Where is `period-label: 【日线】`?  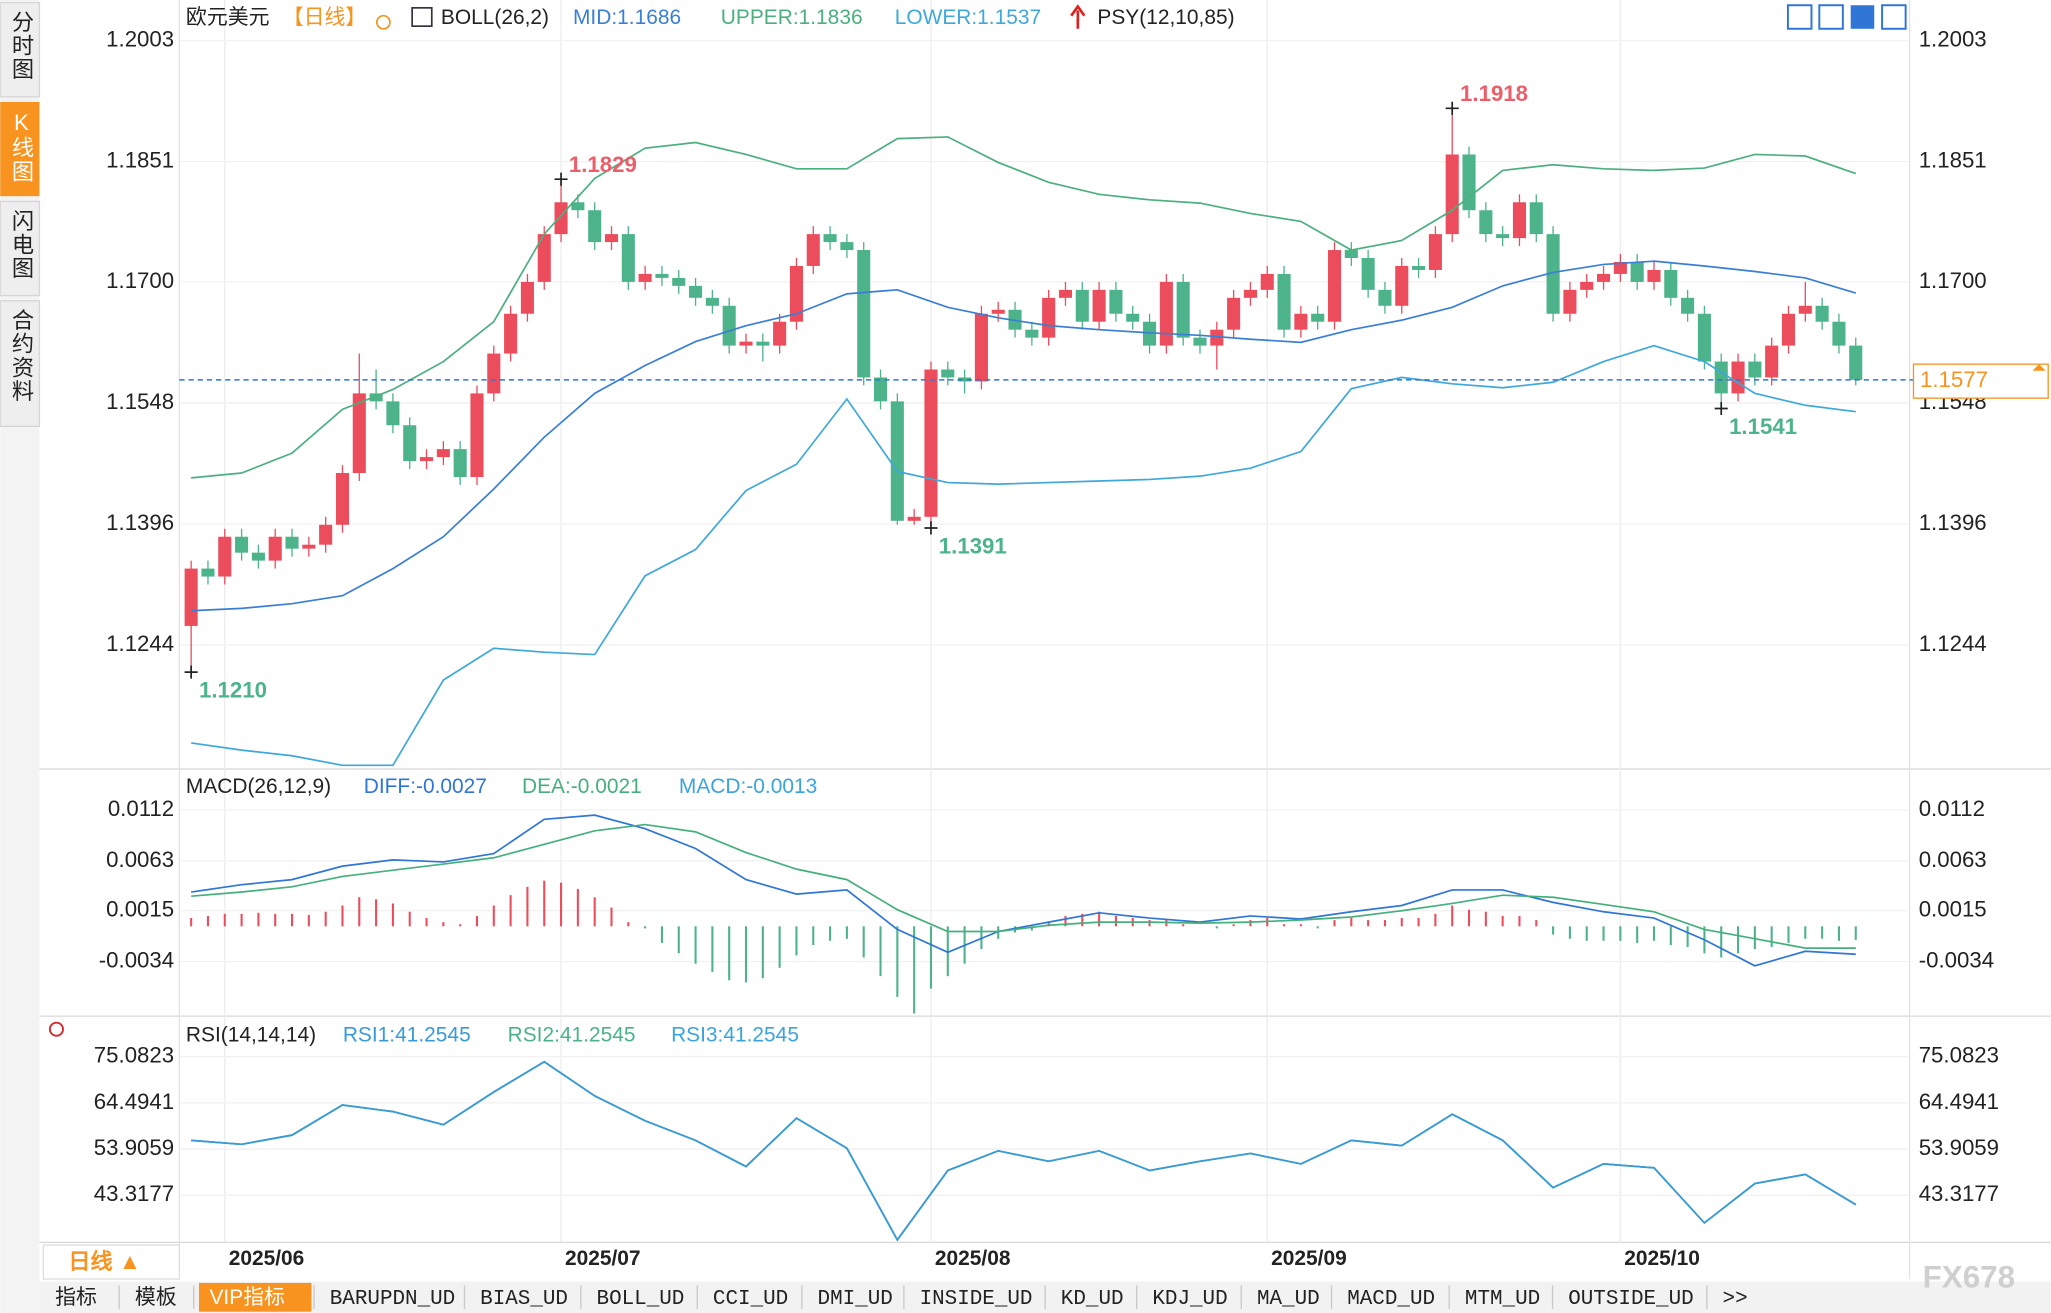
period-label: 【日线】 is located at coordinates (325, 17).